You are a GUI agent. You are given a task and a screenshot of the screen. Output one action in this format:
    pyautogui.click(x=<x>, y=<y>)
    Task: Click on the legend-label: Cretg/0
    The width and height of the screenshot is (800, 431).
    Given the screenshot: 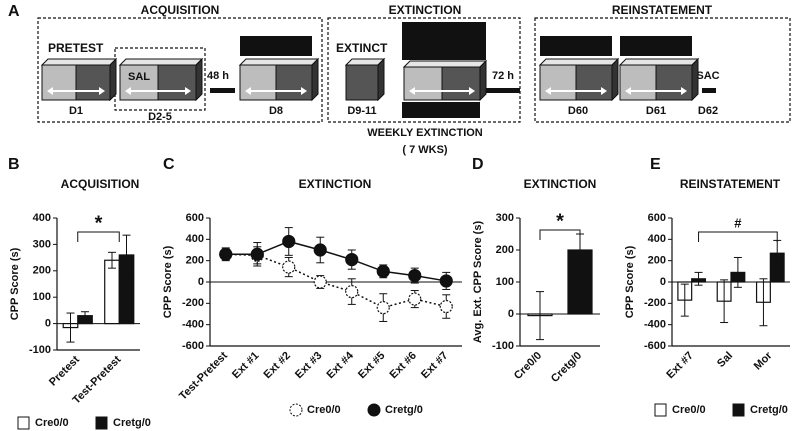 What is the action you would take?
    pyautogui.click(x=404, y=410)
    